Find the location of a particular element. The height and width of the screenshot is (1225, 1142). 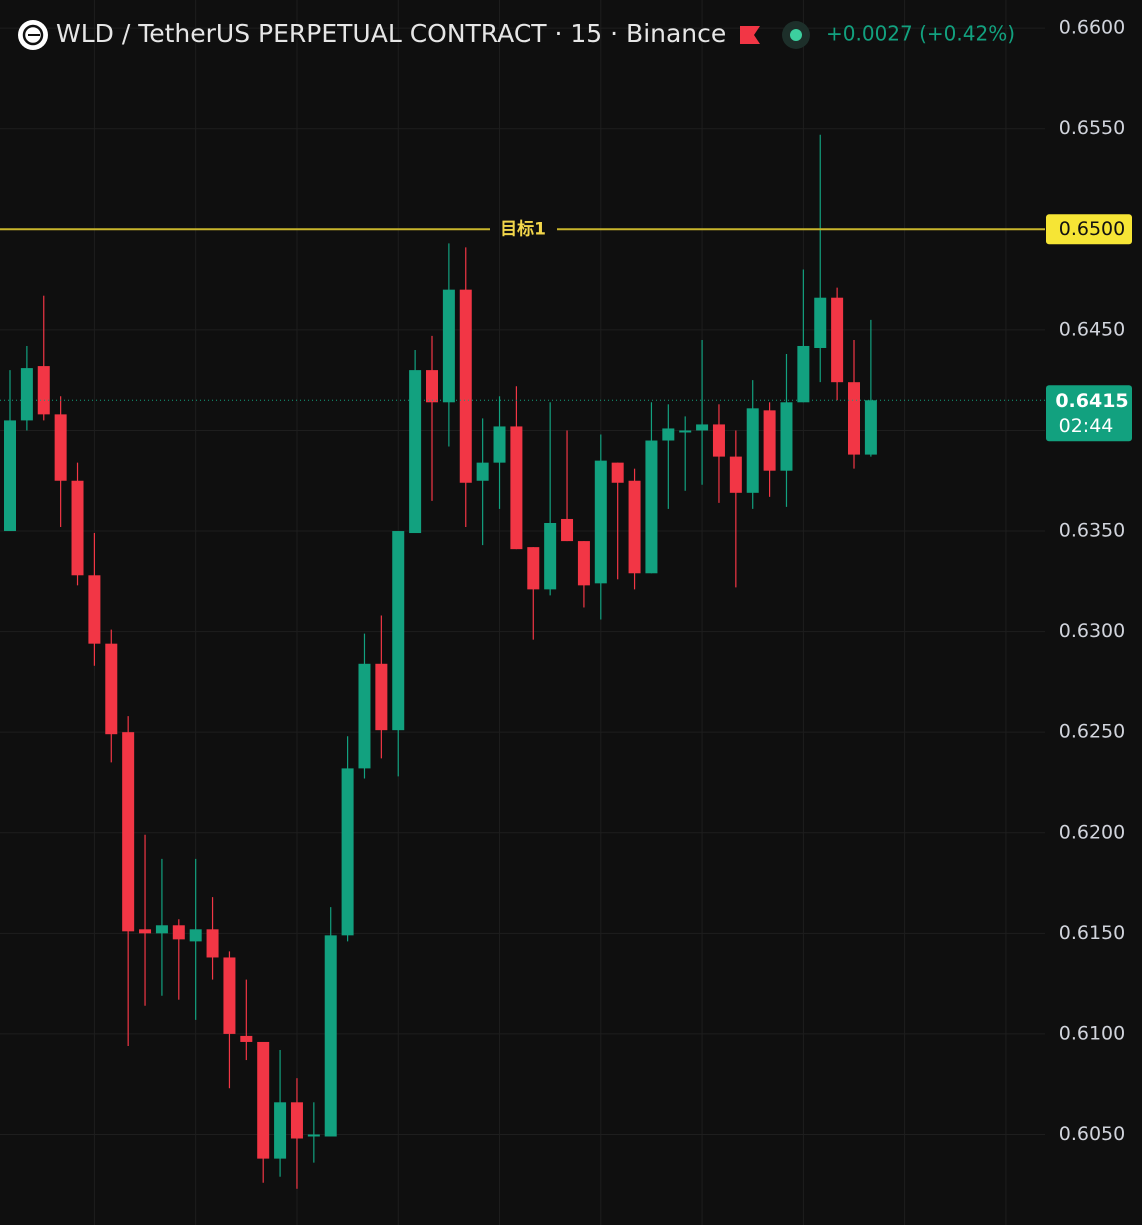

y-tick-label: 0.6450 is located at coordinates (1092, 329).